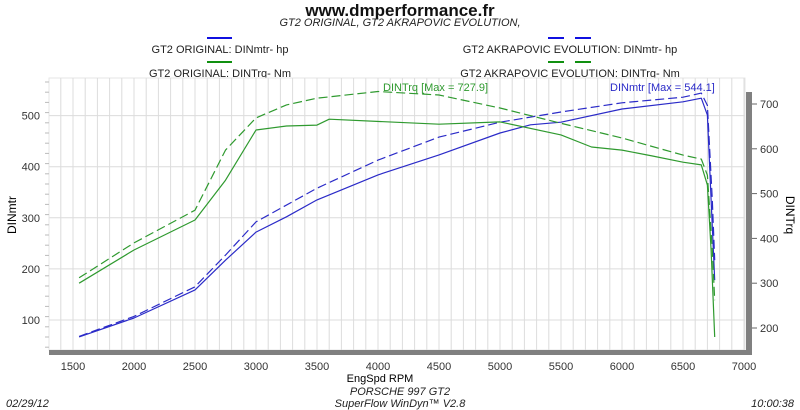 This screenshot has height=410, width=800. What do you see at coordinates (769, 239) in the screenshot?
I see `y-right-tick-label: 400` at bounding box center [769, 239].